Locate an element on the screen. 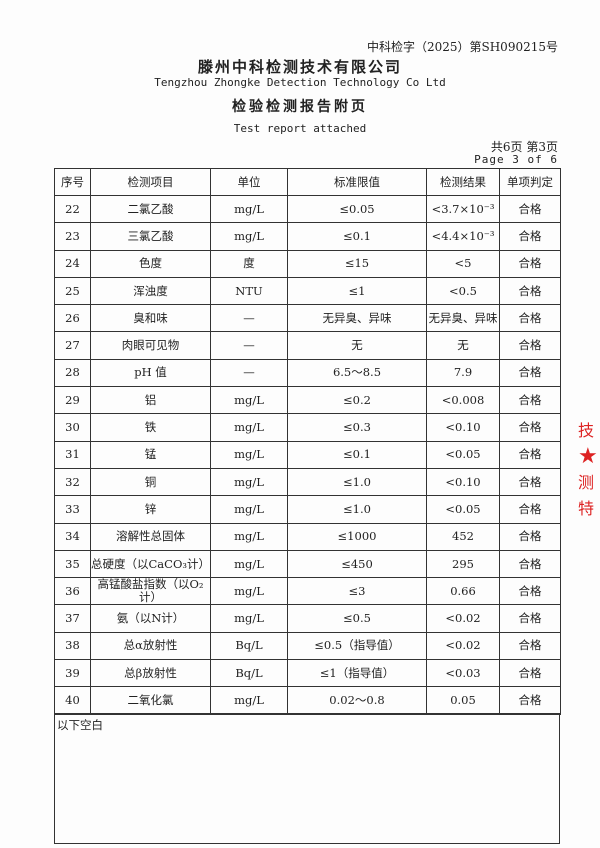 The width and height of the screenshot is (600, 848). table-row: 22 二氯乙酸 mg/L ≤0.05 <3.7×10⁻³ 合格 is located at coordinates (307, 209).